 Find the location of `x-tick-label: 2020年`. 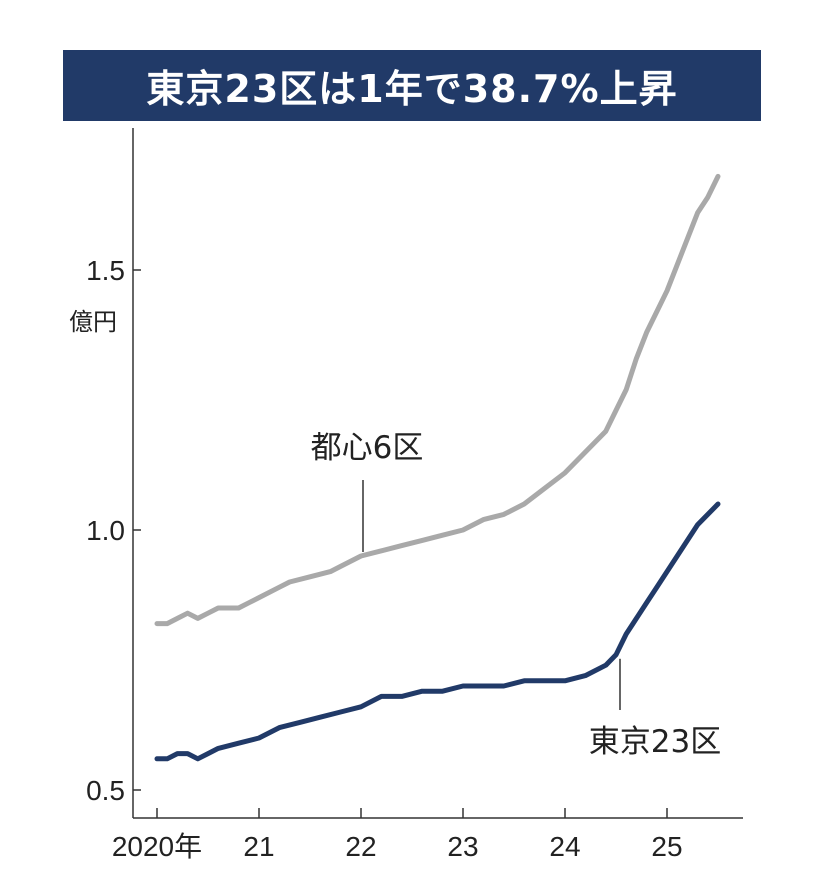

x-tick-label: 2020年 is located at coordinates (157, 846).